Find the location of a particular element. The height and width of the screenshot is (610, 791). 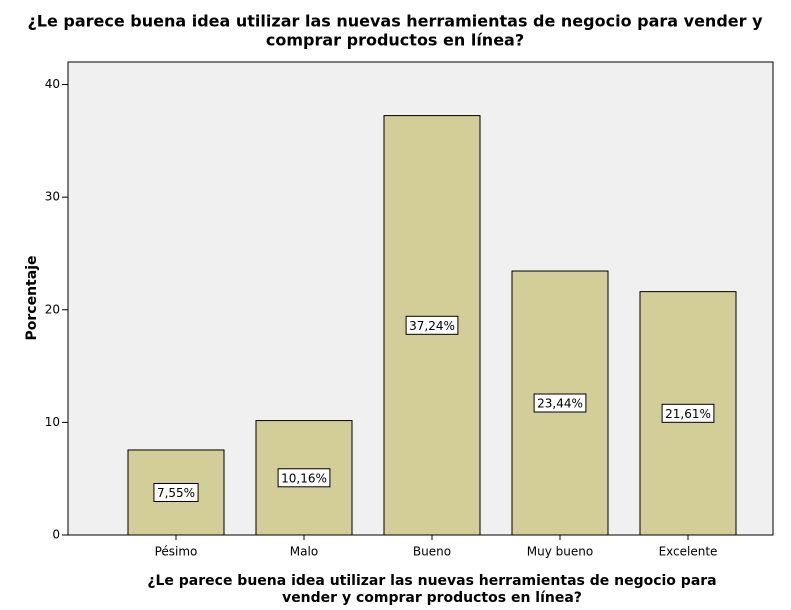

data-label: 23,44% is located at coordinates (560, 404).